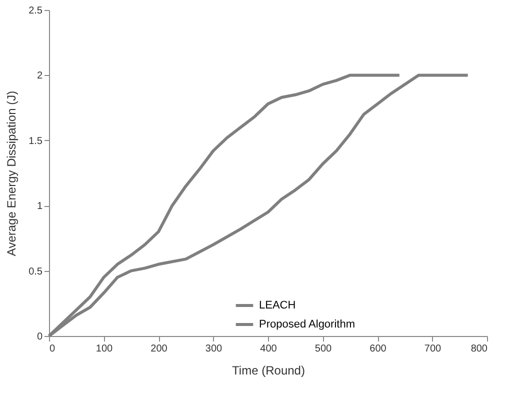 Image resolution: width=507 pixels, height=413 pixels. What do you see at coordinates (35, 11) in the screenshot?
I see `y-tick-label: 2.5` at bounding box center [35, 11].